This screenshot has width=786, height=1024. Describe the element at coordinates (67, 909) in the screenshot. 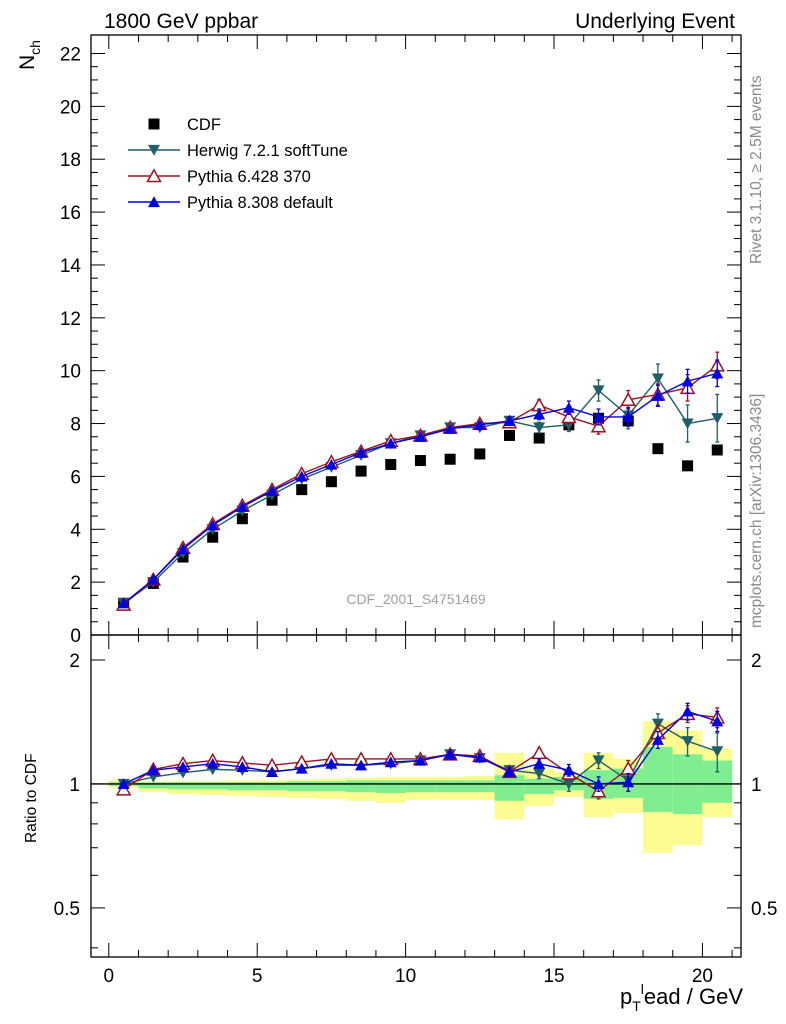

I see `ratio-y-tick-label-left: 0.5` at that location.